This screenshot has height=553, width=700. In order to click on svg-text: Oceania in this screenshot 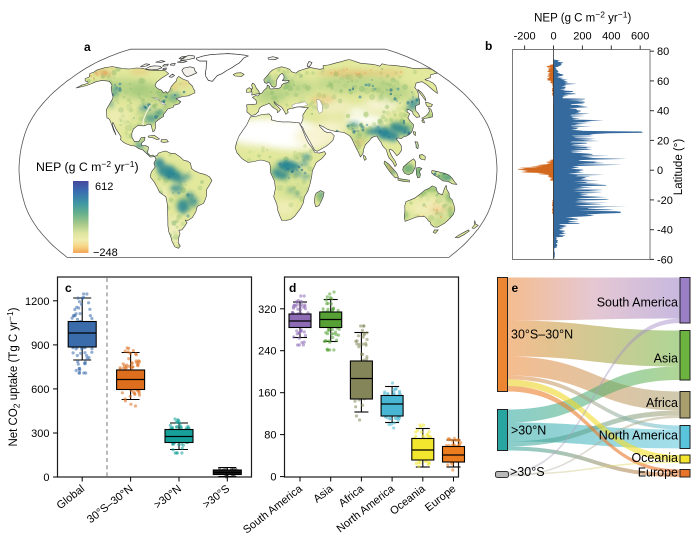, I will do `click(654, 458)`.